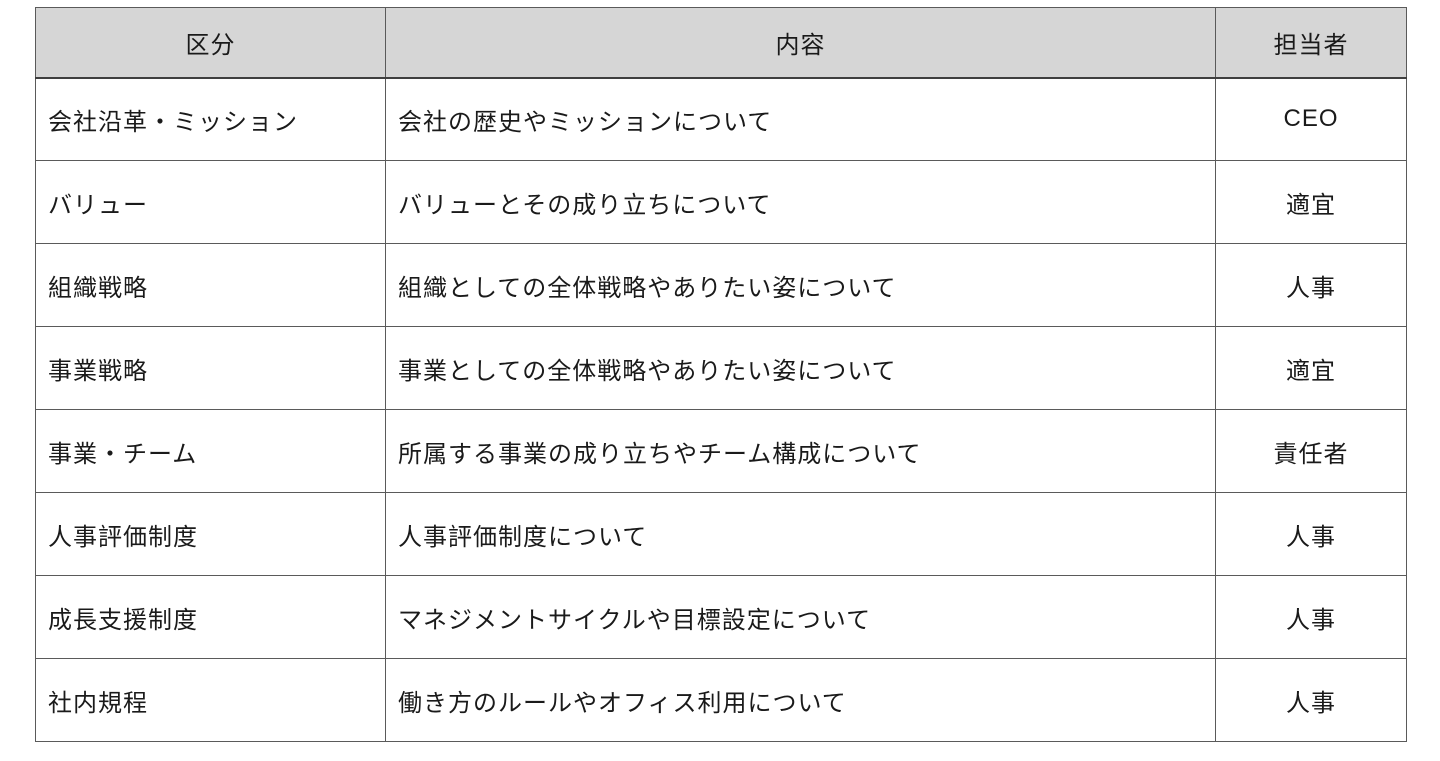 Image resolution: width=1440 pixels, height=761 pixels. What do you see at coordinates (1311, 43) in the screenshot?
I see `header-cell-owner: 担当者` at bounding box center [1311, 43].